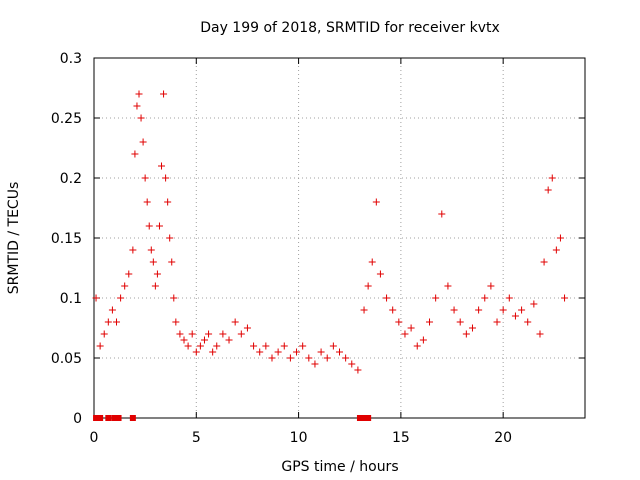  I want to click on x-tick-label: 10, so click(299, 438).